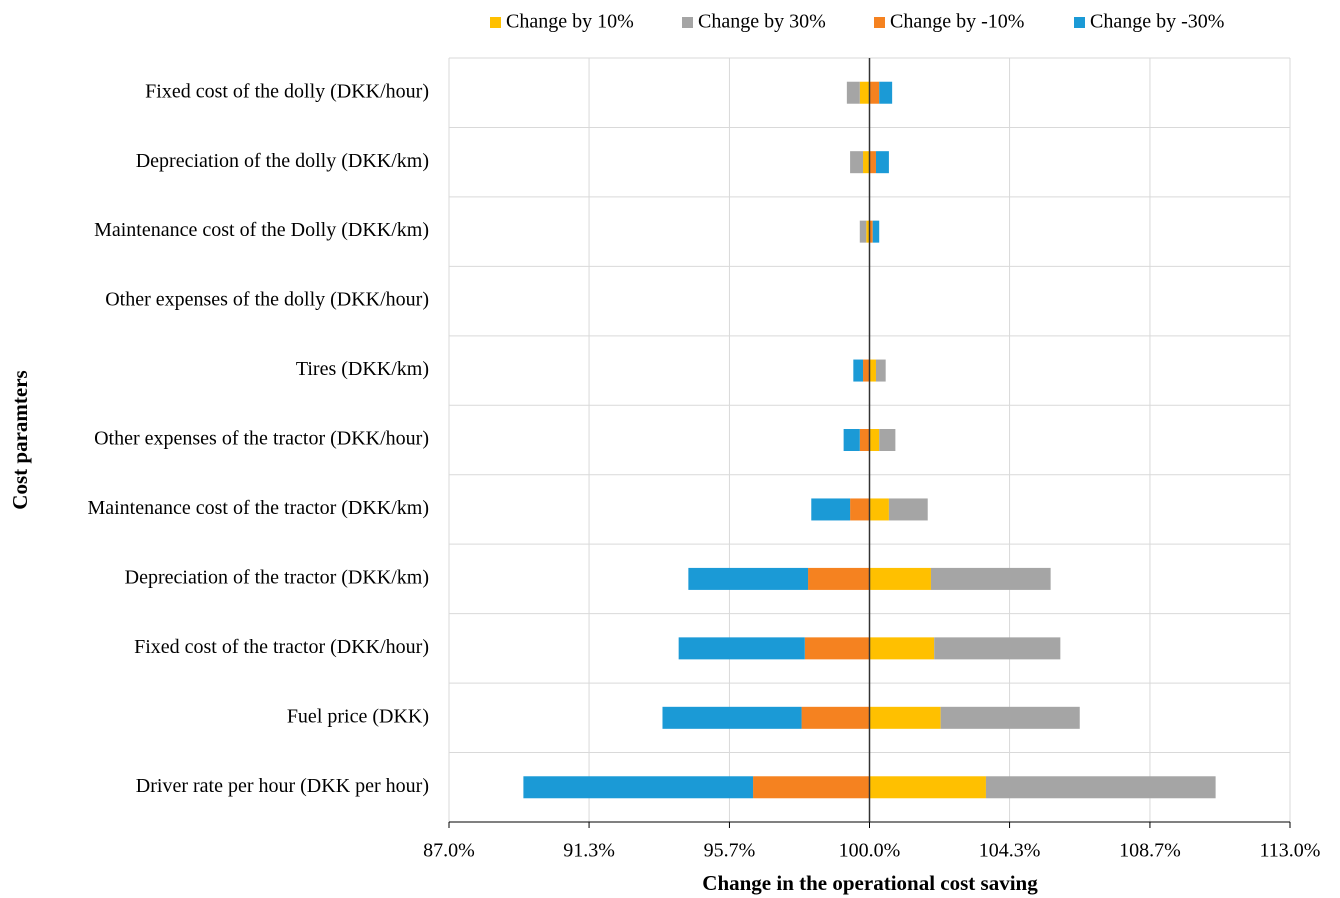 The image size is (1340, 898). What do you see at coordinates (261, 230) in the screenshot?
I see `y-tick-label: Maintenance cost of the Dolly (DKK/km)` at bounding box center [261, 230].